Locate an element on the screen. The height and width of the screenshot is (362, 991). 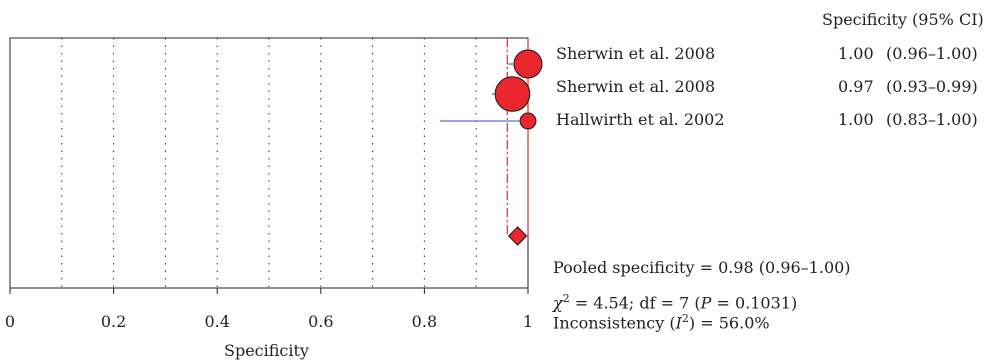
study-ci: (0.96–1.00) is located at coordinates (932, 53).